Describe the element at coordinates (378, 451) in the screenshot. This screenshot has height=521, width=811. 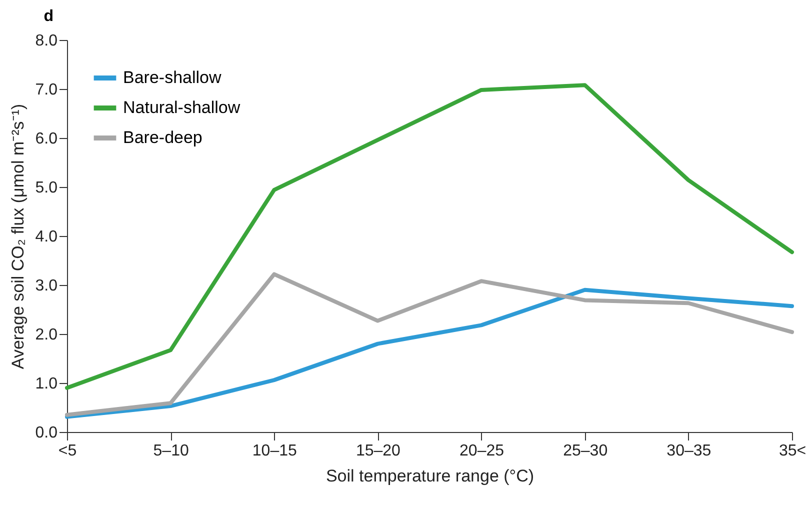
I see `x-tick-label: 15–20` at that location.